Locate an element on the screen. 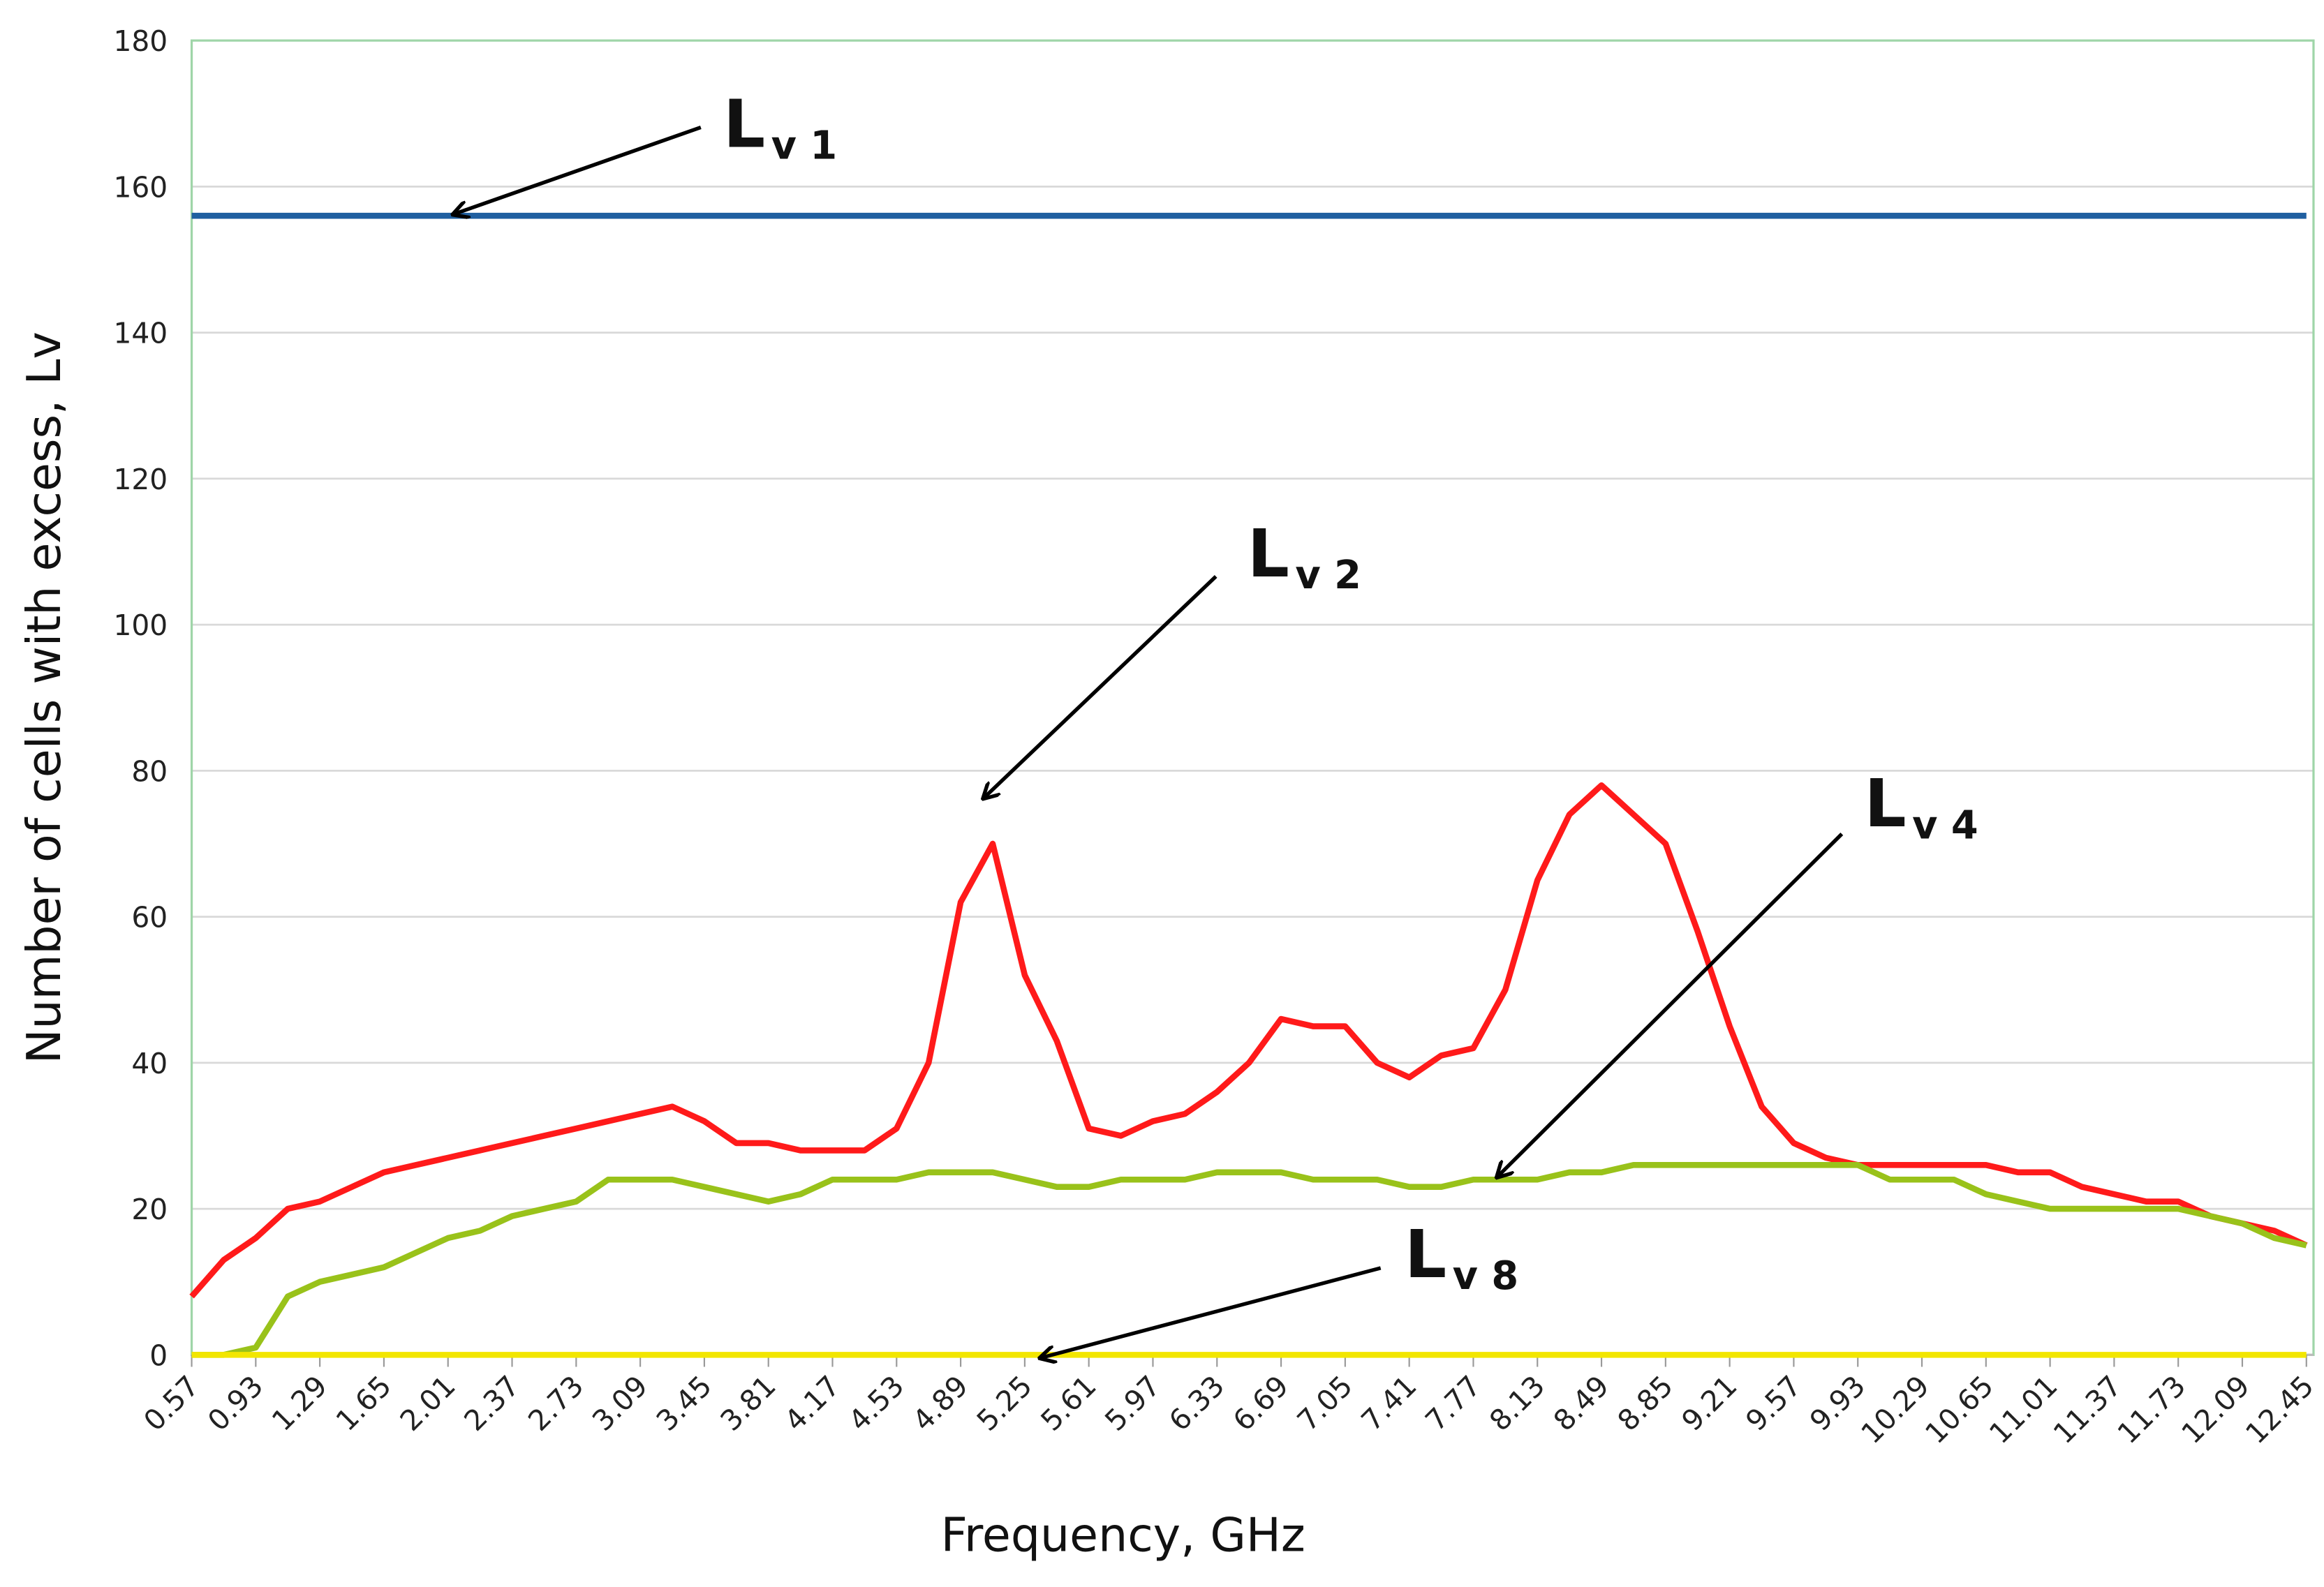 This screenshot has height=1587, width=2324. y-tick-label: 140 is located at coordinates (140, 333).